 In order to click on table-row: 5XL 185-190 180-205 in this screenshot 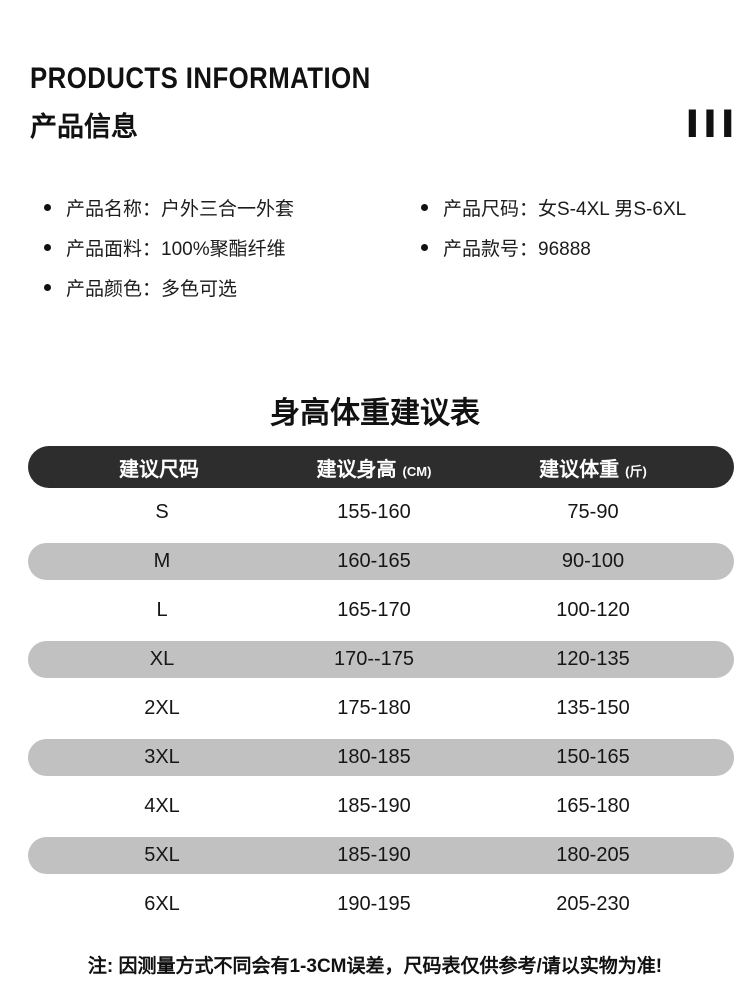, I will do `click(381, 855)`.